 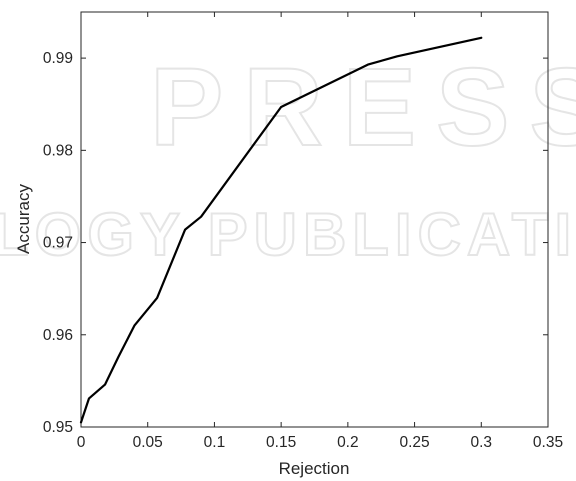 What do you see at coordinates (215, 442) in the screenshot?
I see `x-tick-label: 0.1` at bounding box center [215, 442].